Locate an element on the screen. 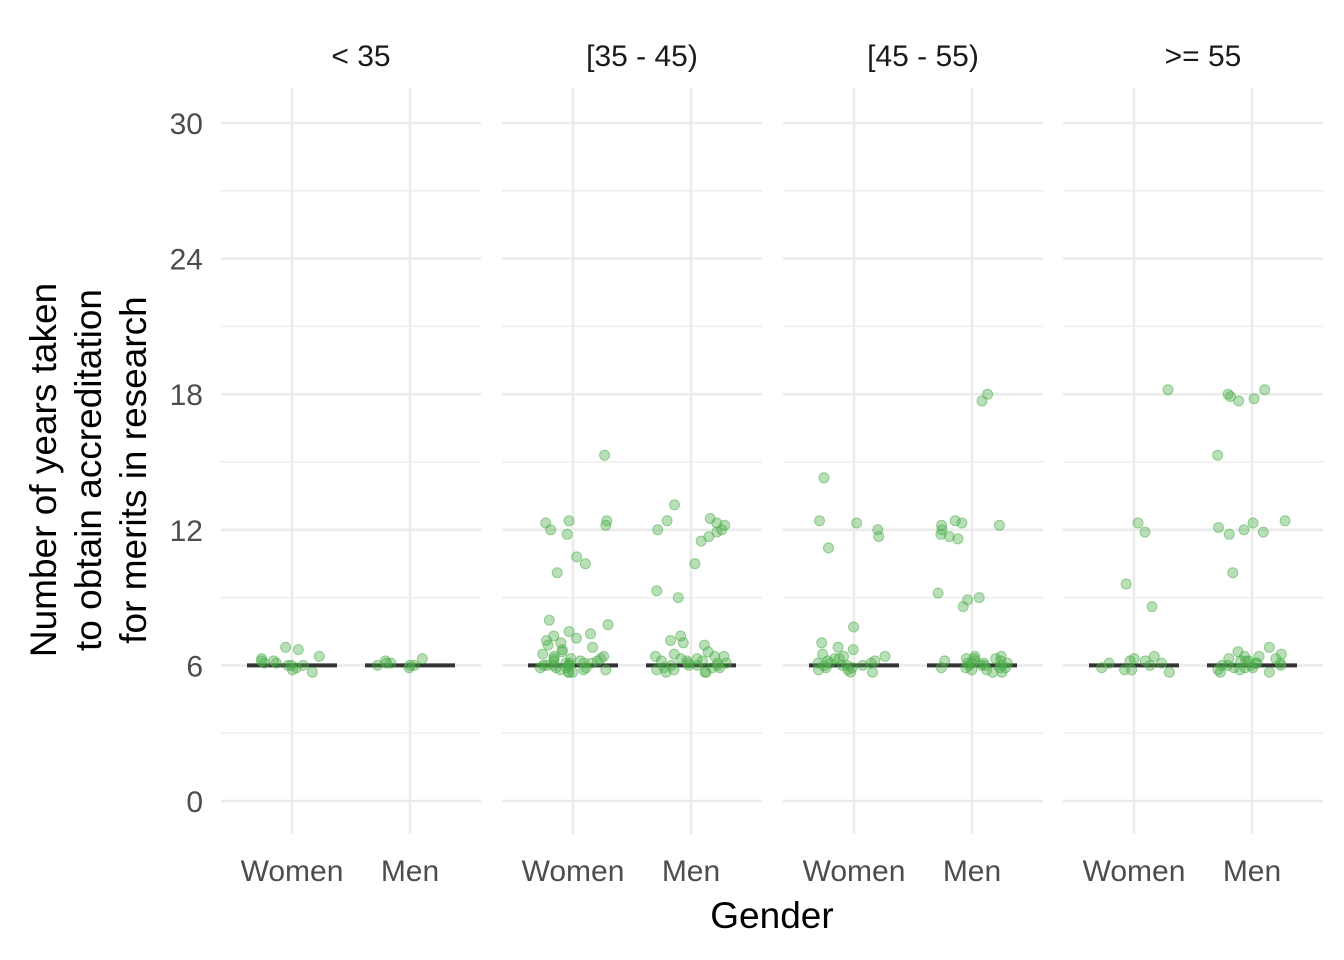  y-tick-label: 12 is located at coordinates (186, 531).